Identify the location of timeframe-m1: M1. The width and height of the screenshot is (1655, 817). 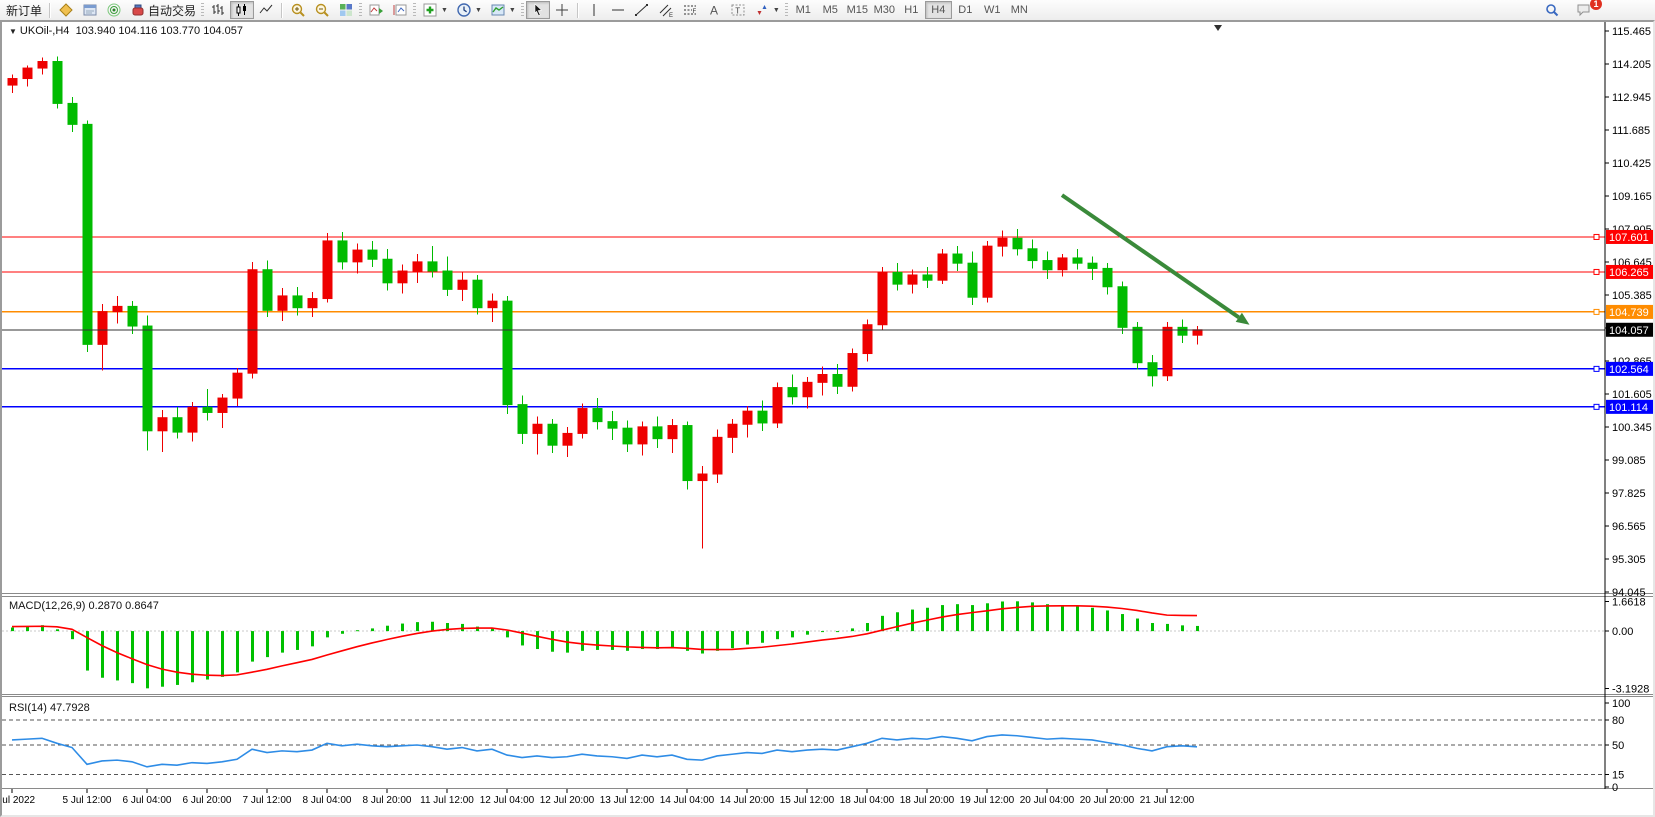
(803, 10).